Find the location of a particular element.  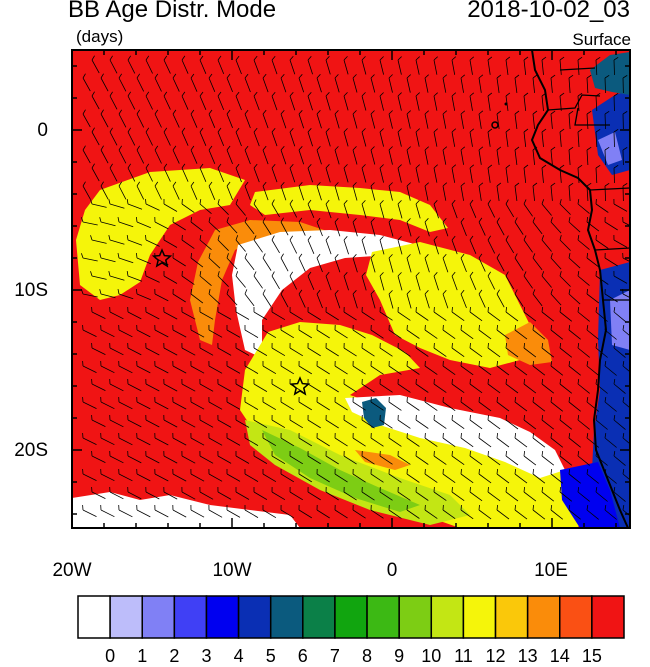

field-teal-spot is located at coordinates (374, 413).